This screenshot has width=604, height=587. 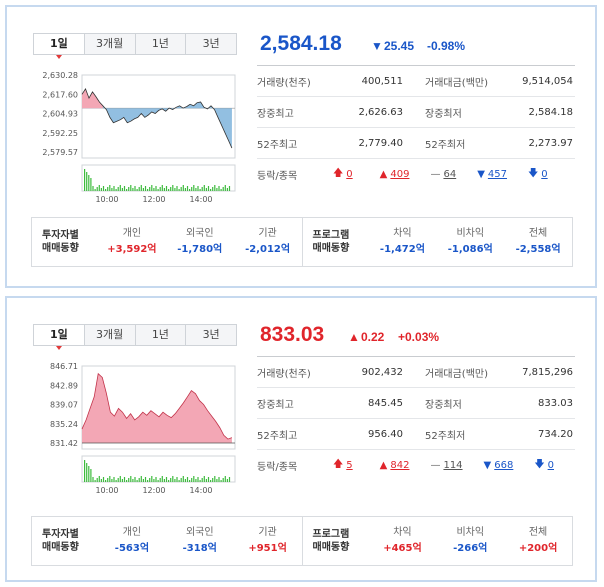 What do you see at coordinates (382, 372) in the screenshot?
I see `volume-value: 902,432` at bounding box center [382, 372].